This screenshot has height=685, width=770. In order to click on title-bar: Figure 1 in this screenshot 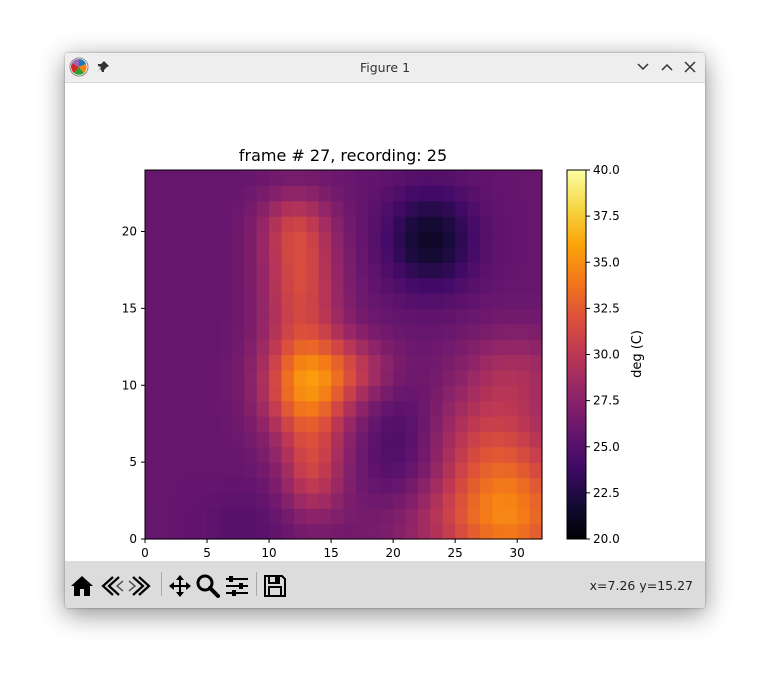, I will do `click(385, 68)`.